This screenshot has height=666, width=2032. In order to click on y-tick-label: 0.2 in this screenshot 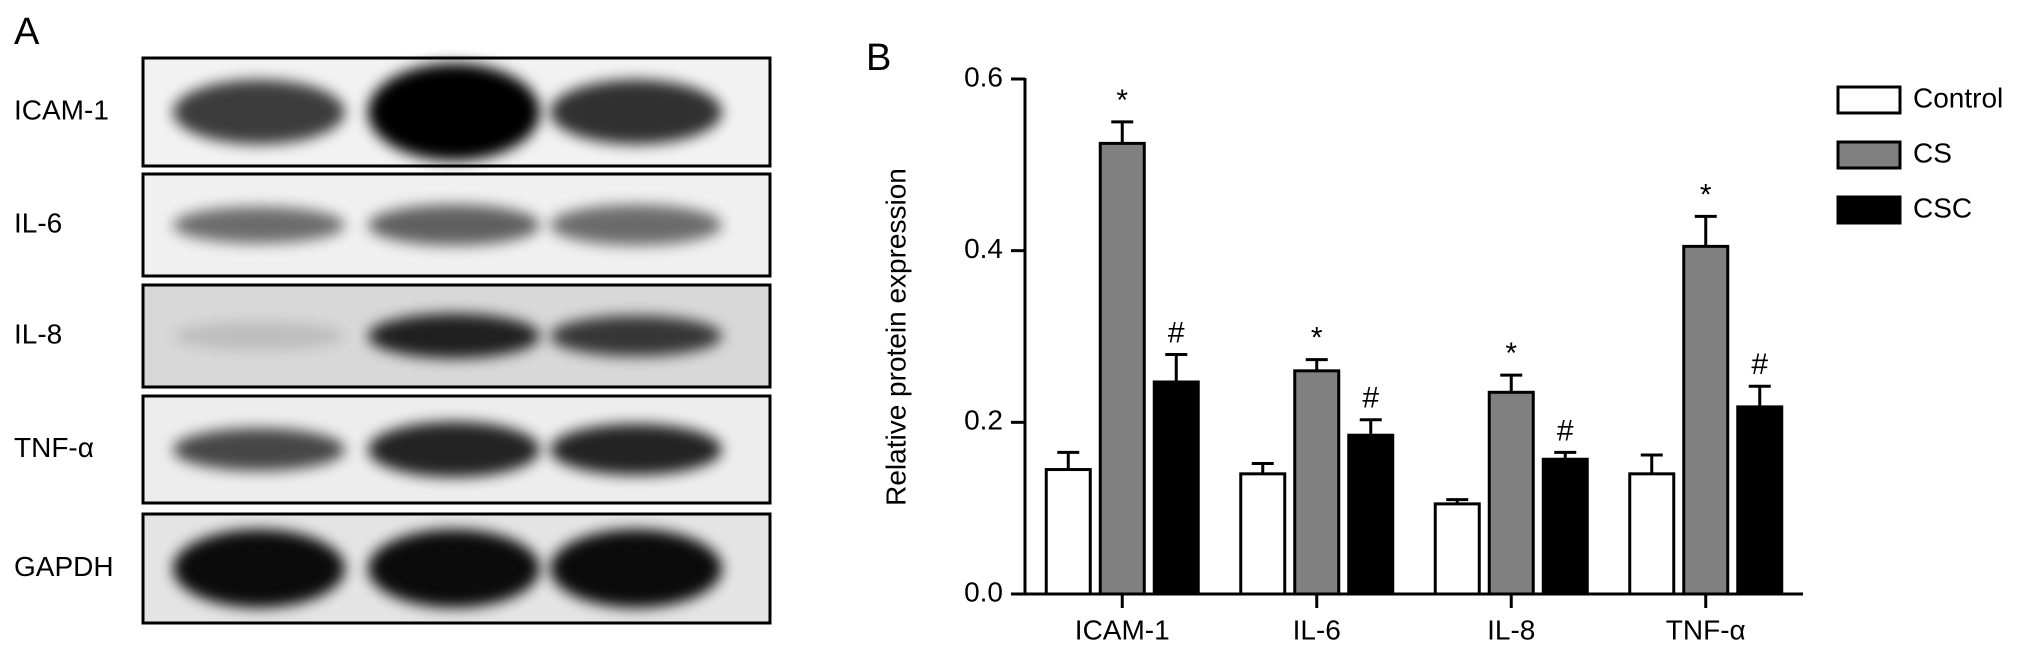, I will do `click(983, 420)`.